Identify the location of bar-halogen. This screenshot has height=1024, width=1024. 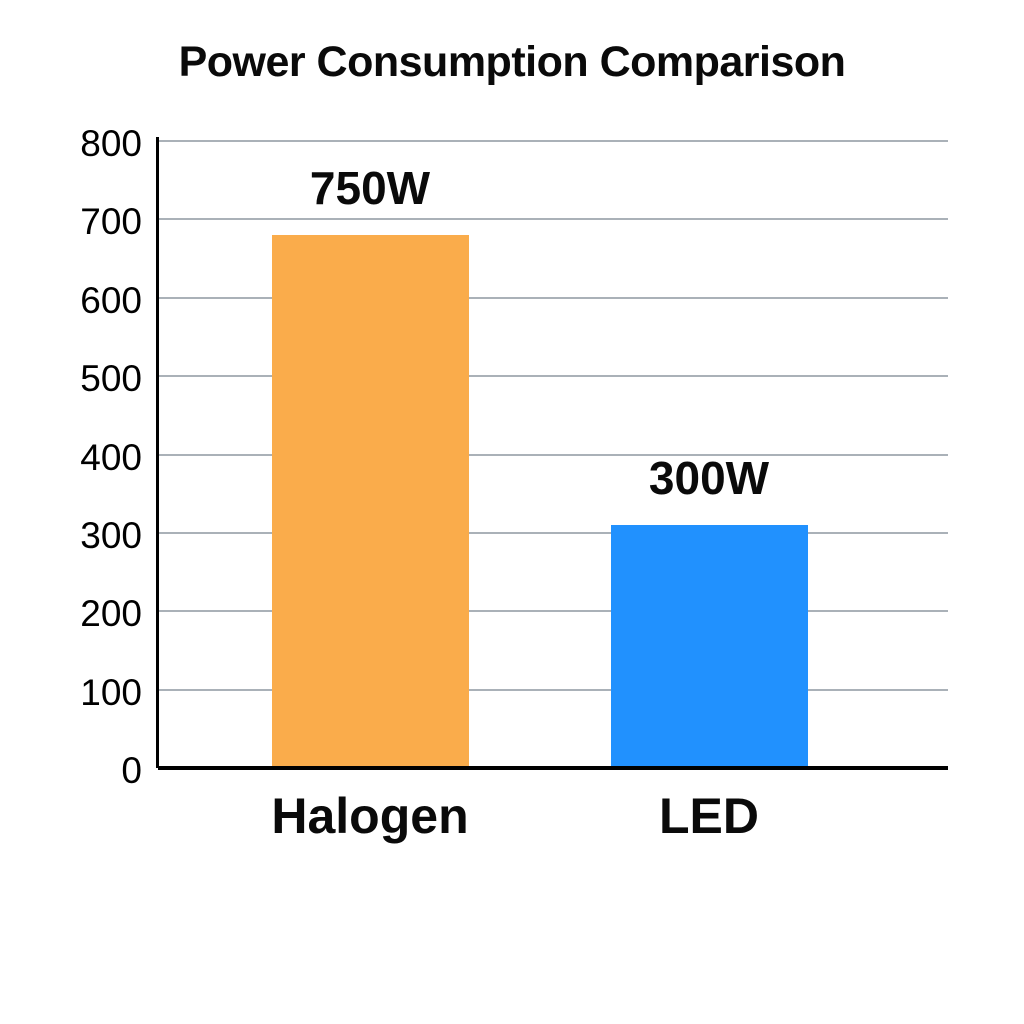
(370, 501).